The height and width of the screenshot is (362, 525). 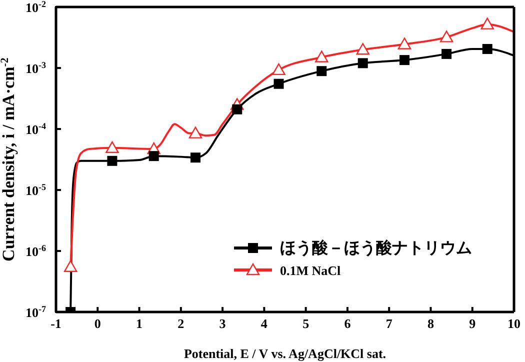 What do you see at coordinates (36, 7) in the screenshot?
I see `y-tick-label: 10$^{-2}$` at bounding box center [36, 7].